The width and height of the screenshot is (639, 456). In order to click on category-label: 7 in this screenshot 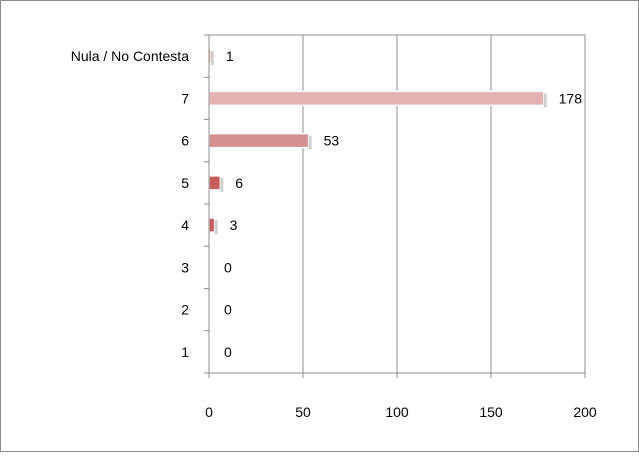, I will do `click(185, 98)`.